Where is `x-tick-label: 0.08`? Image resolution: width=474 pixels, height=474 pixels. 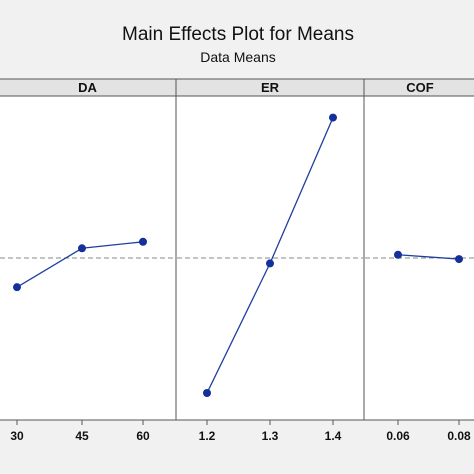 x-tick-label: 0.08 is located at coordinates (459, 436).